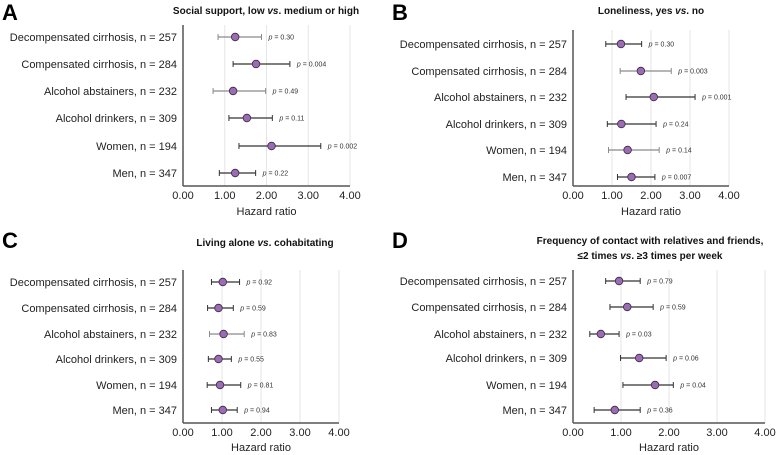 The width and height of the screenshot is (776, 455). I want to click on x-tick-label: 1.00, so click(221, 433).